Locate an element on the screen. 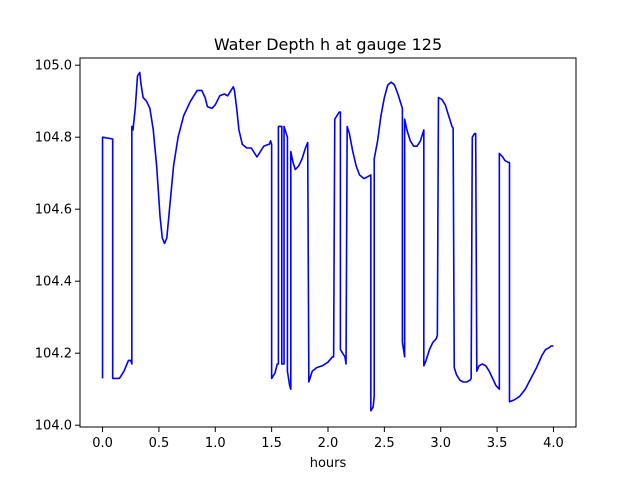 This screenshot has width=640, height=480. y-axis-ticks: 104.0 104.2 104.4 104.6 104.8 105.0 is located at coordinates (57, 246).